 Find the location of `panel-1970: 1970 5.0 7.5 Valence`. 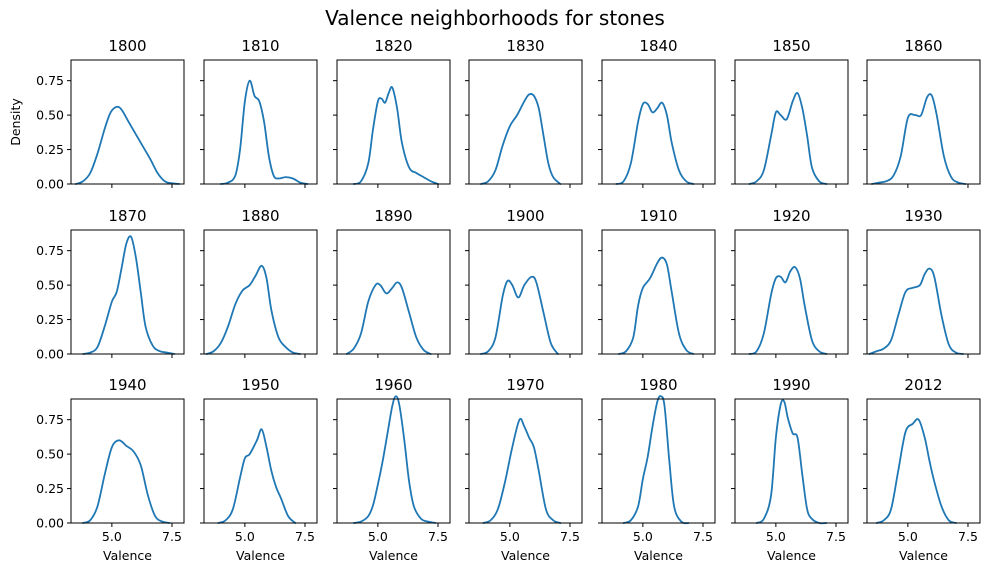

panel-1970: 1970 5.0 7.5 Valence is located at coordinates (524, 469).